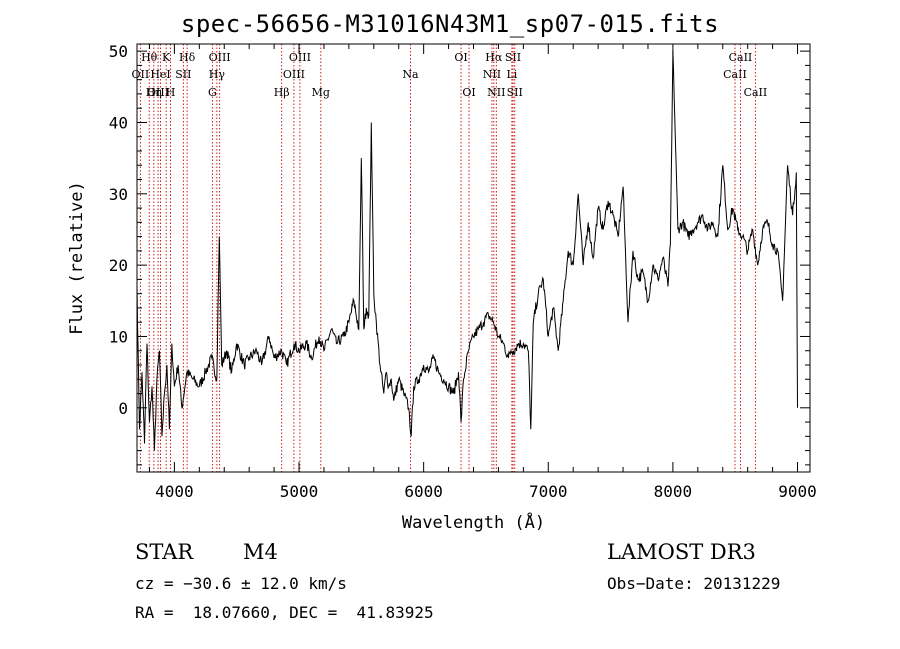 This screenshot has width=900, height=649. Describe the element at coordinates (673, 491) in the screenshot. I see `x-tick-label: 8000` at that location.